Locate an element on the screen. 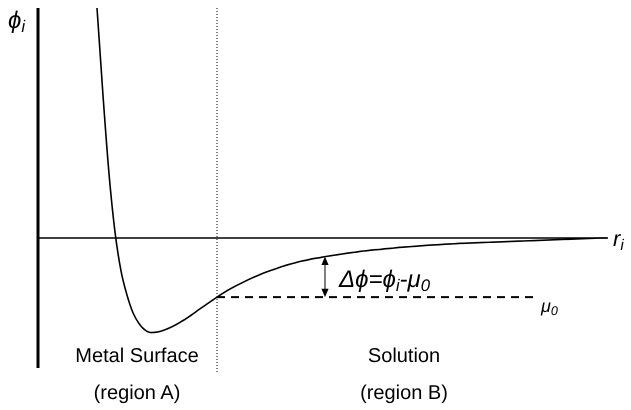 The image size is (631, 410). annotation: Δϕ=ϕ$_{i}$-μ$_{0}$ is located at coordinates (384, 281).